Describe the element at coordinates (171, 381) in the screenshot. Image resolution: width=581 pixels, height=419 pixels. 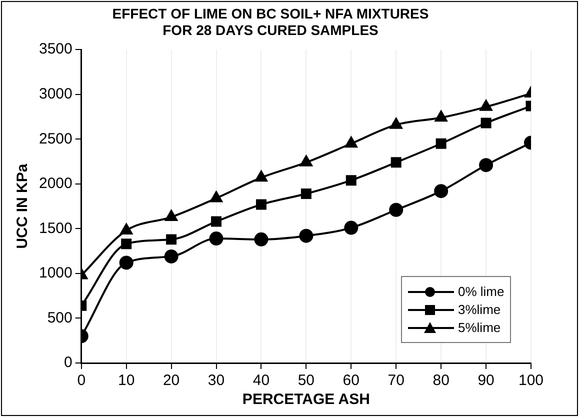
I see `x-tick-label: 20` at that location.